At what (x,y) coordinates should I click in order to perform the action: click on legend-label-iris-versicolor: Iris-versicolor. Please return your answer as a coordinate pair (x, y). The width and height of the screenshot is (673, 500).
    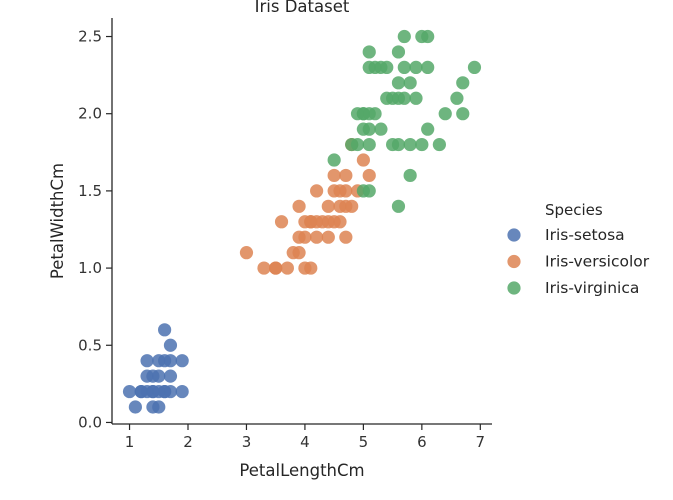
    Looking at the image, I should click on (597, 262).